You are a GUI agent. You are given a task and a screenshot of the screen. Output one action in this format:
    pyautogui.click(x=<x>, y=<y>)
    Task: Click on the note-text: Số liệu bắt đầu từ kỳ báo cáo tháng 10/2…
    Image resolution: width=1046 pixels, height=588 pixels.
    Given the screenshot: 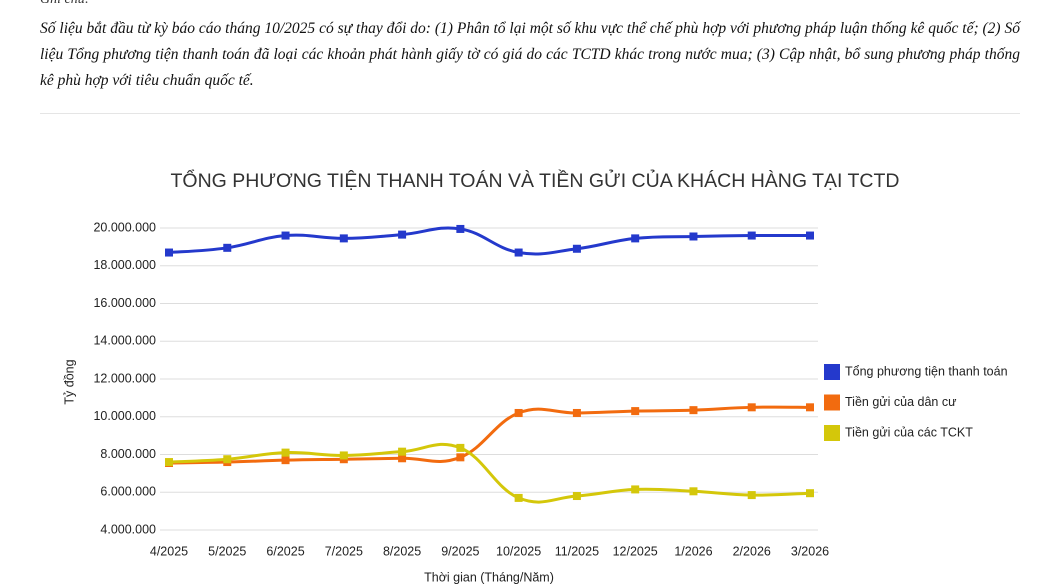 What is the action you would take?
    pyautogui.click(x=530, y=54)
    